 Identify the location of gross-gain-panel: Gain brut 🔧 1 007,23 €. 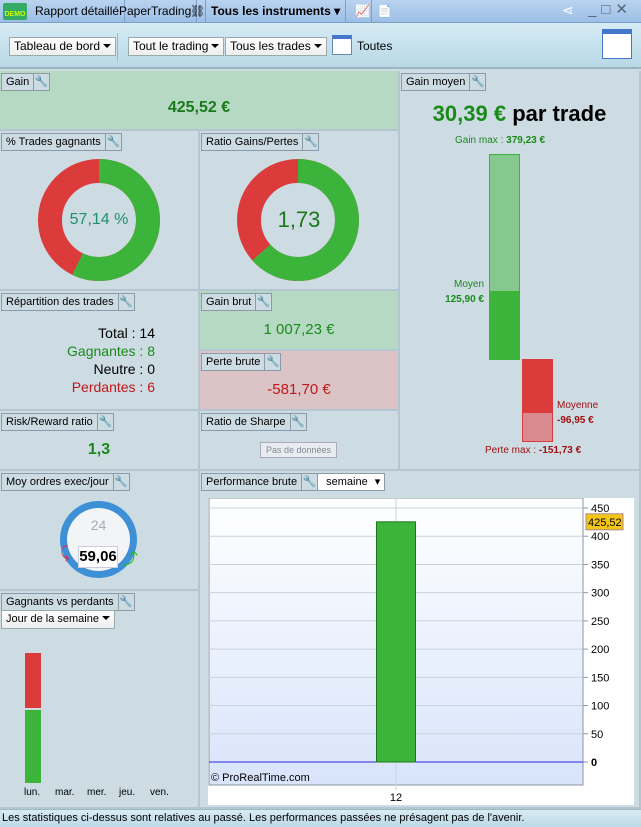
(300, 321).